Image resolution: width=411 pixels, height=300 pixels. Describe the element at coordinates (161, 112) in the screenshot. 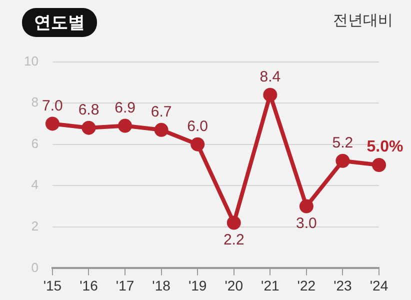

I see `data-label: 6.7` at that location.